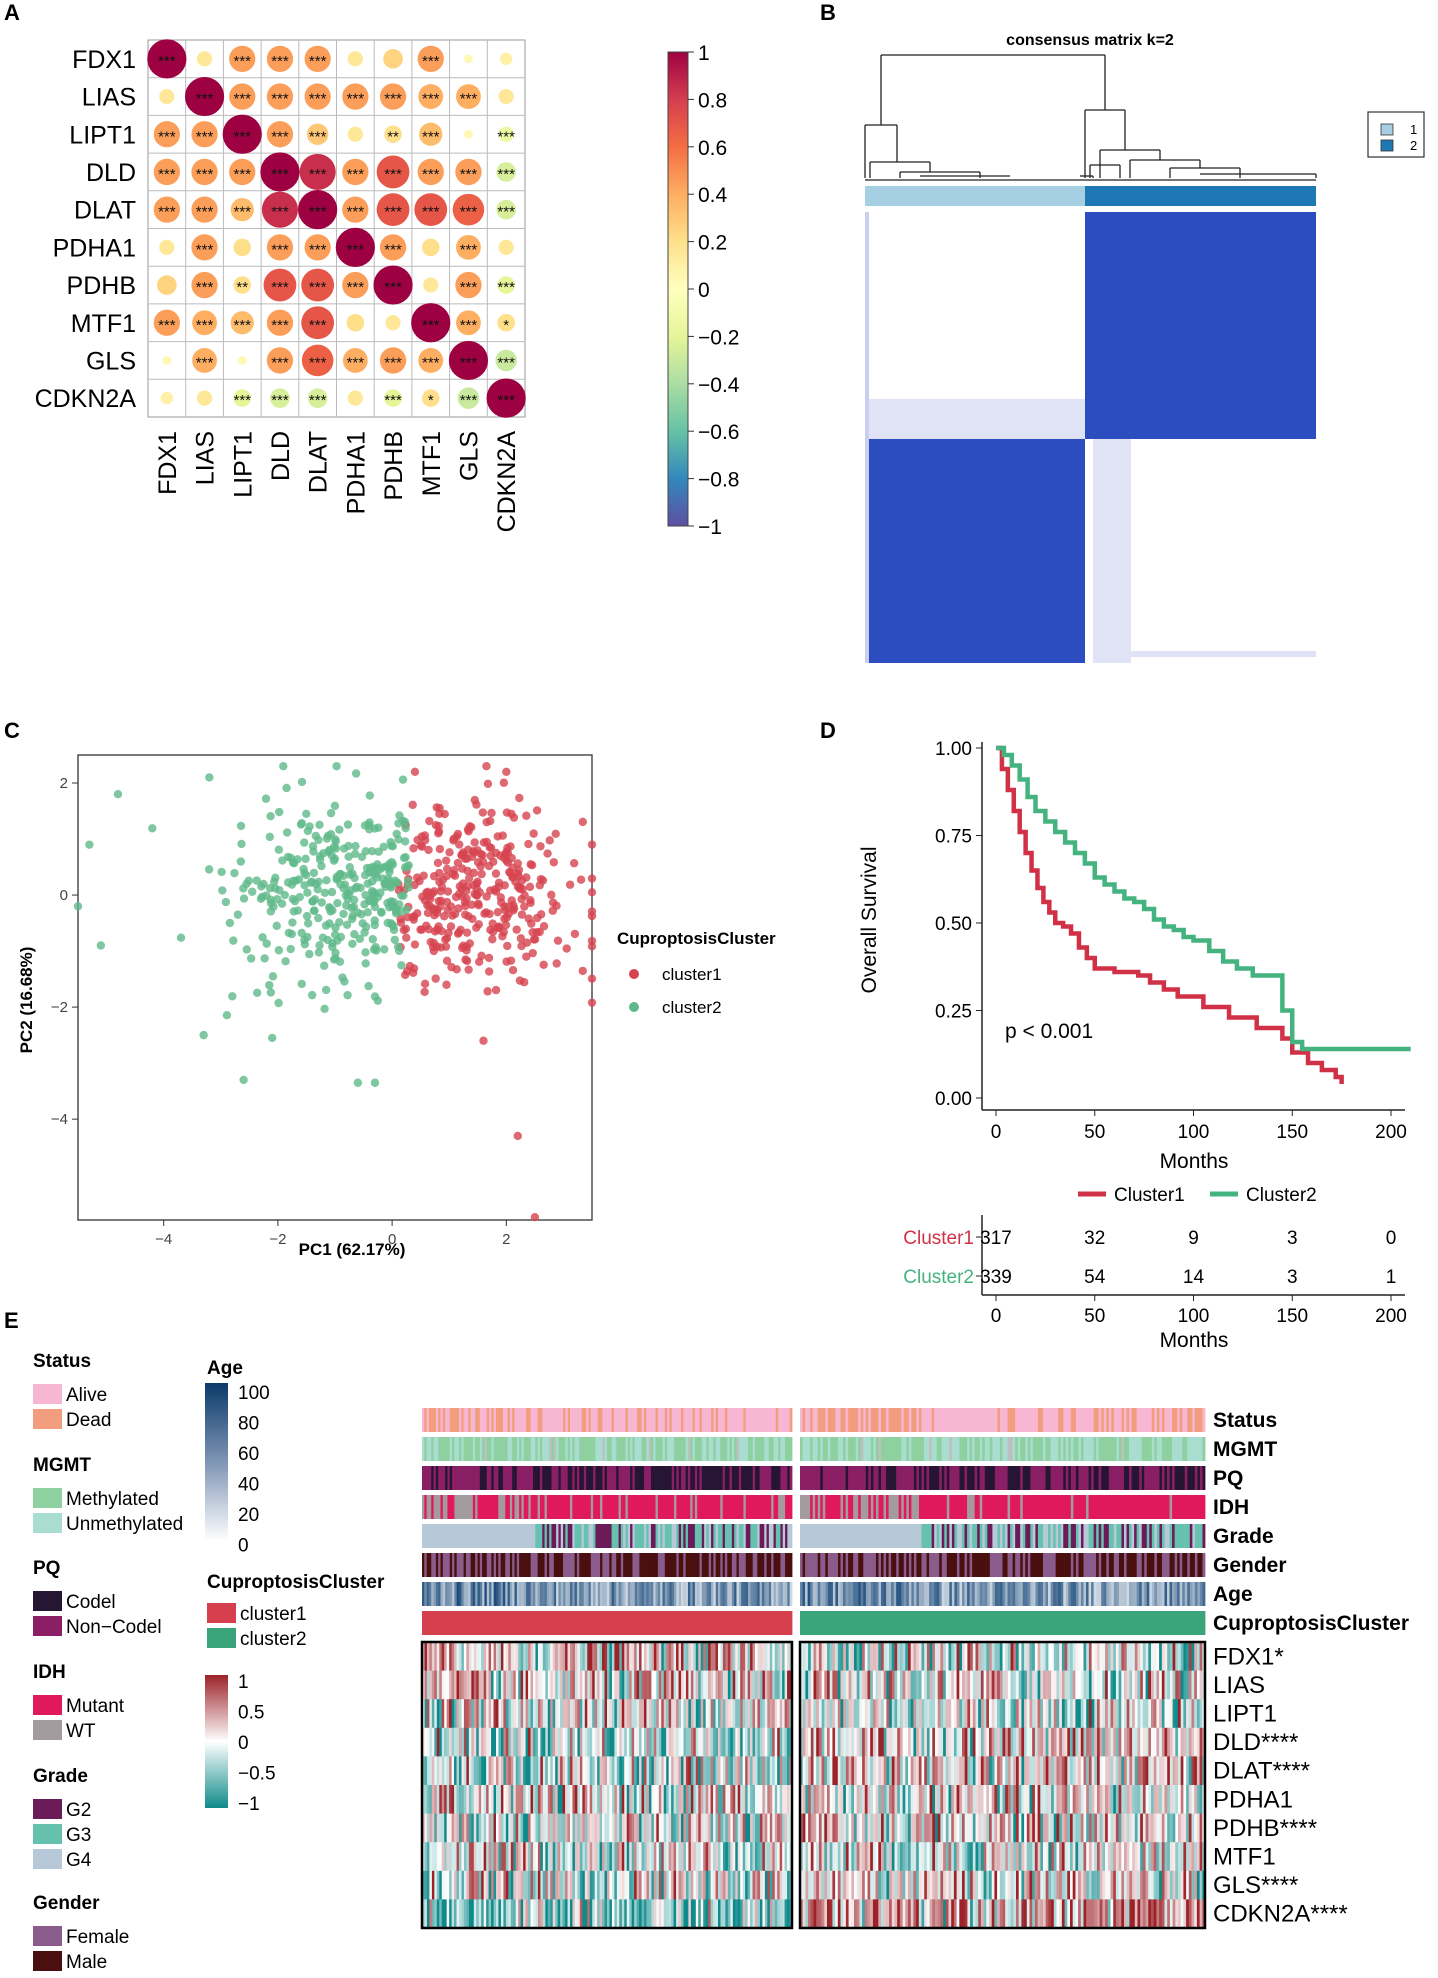  What do you see at coordinates (47, 1961) in the screenshot?
I see `legend-swatch` at bounding box center [47, 1961].